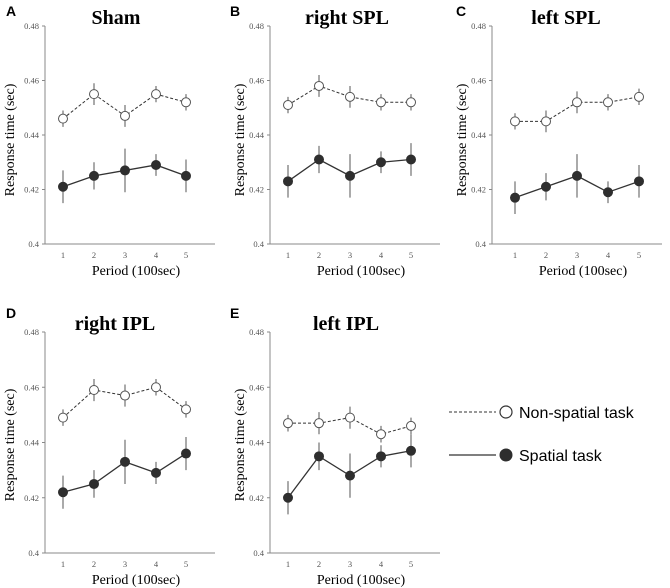  Describe the element at coordinates (346, 324) in the screenshot. I see `panel-title: left IPL` at that location.